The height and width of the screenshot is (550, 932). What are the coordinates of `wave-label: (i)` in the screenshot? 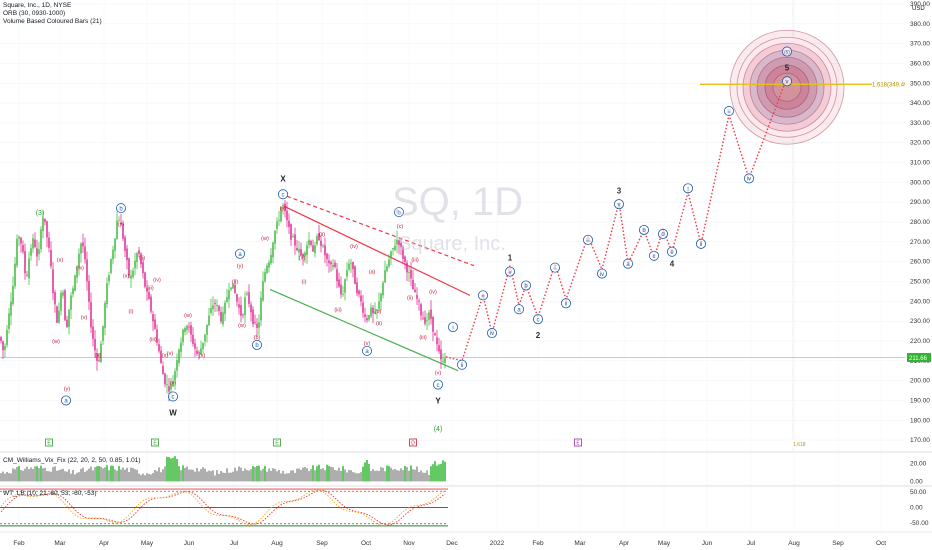 It's located at (304, 282).